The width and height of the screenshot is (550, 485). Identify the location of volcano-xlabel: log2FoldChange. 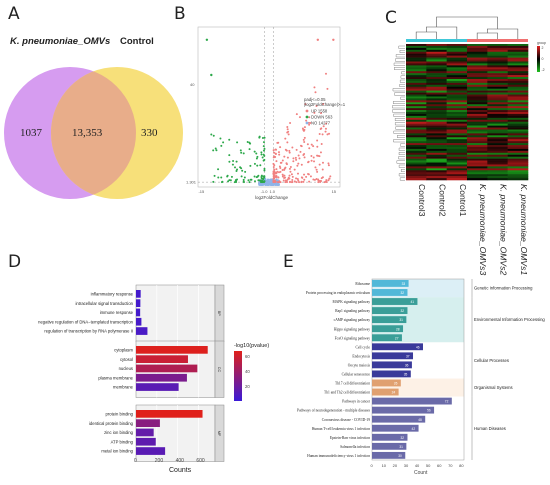
(272, 197).